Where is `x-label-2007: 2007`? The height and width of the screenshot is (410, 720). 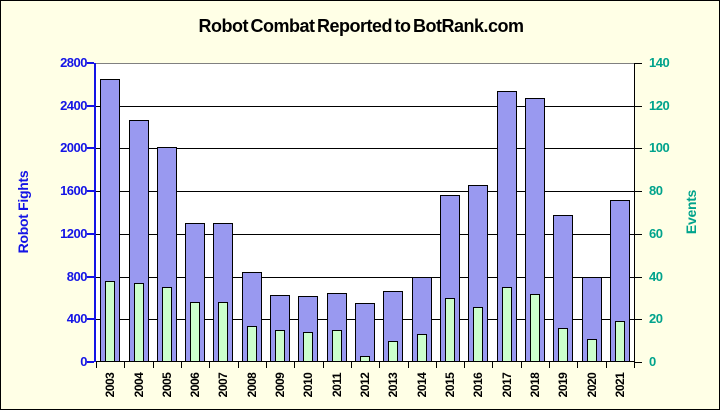
x-label-2007: 2007 is located at coordinates (223, 385).